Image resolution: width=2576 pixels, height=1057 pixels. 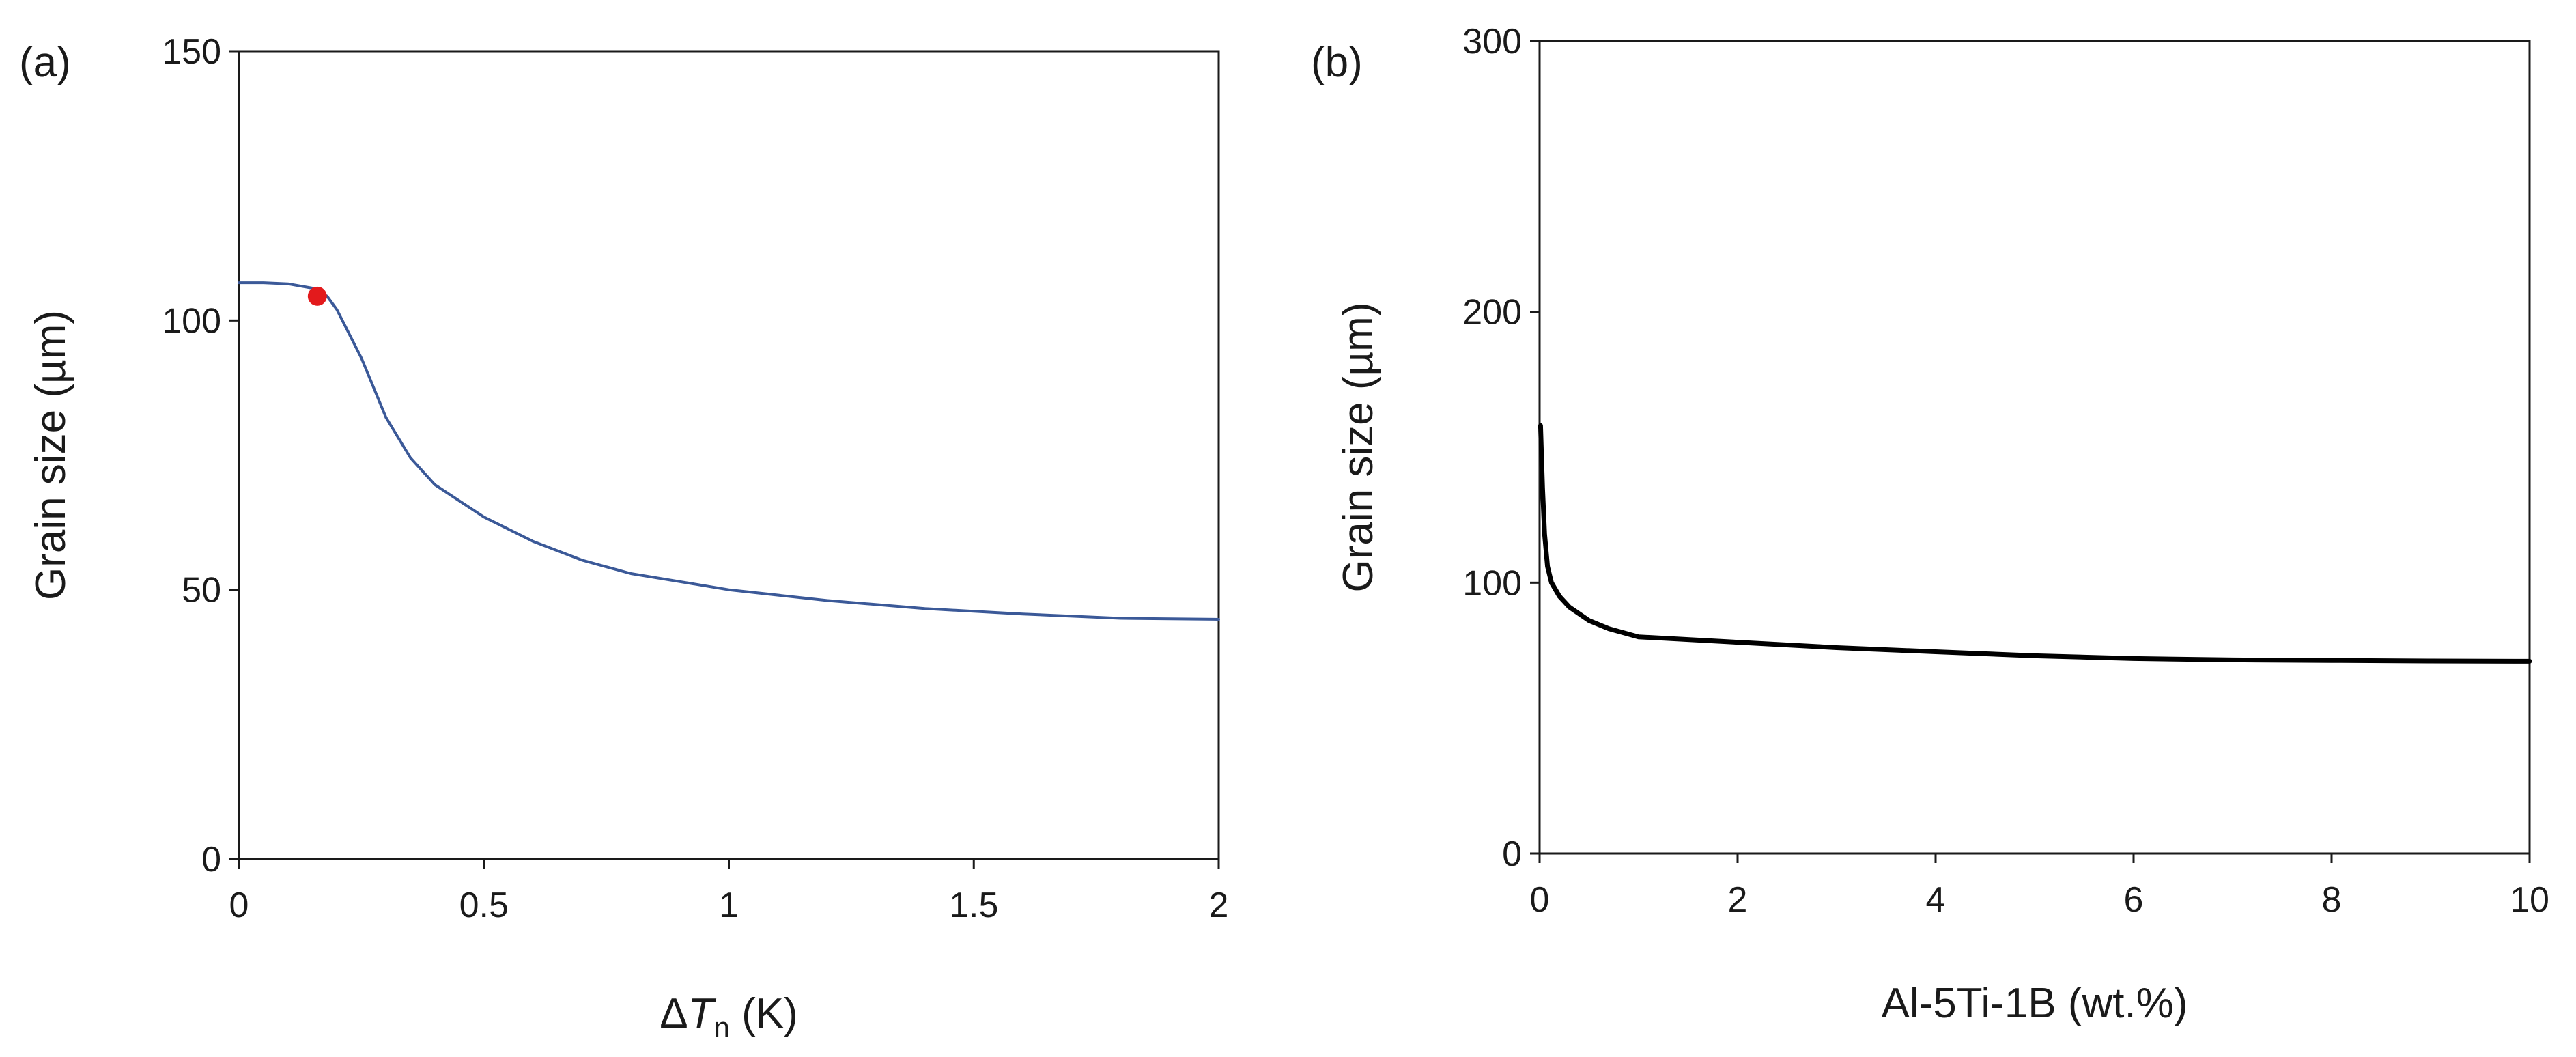 I want to click on panel-b-ylabel: Grain size (µm), so click(x=1358, y=447).